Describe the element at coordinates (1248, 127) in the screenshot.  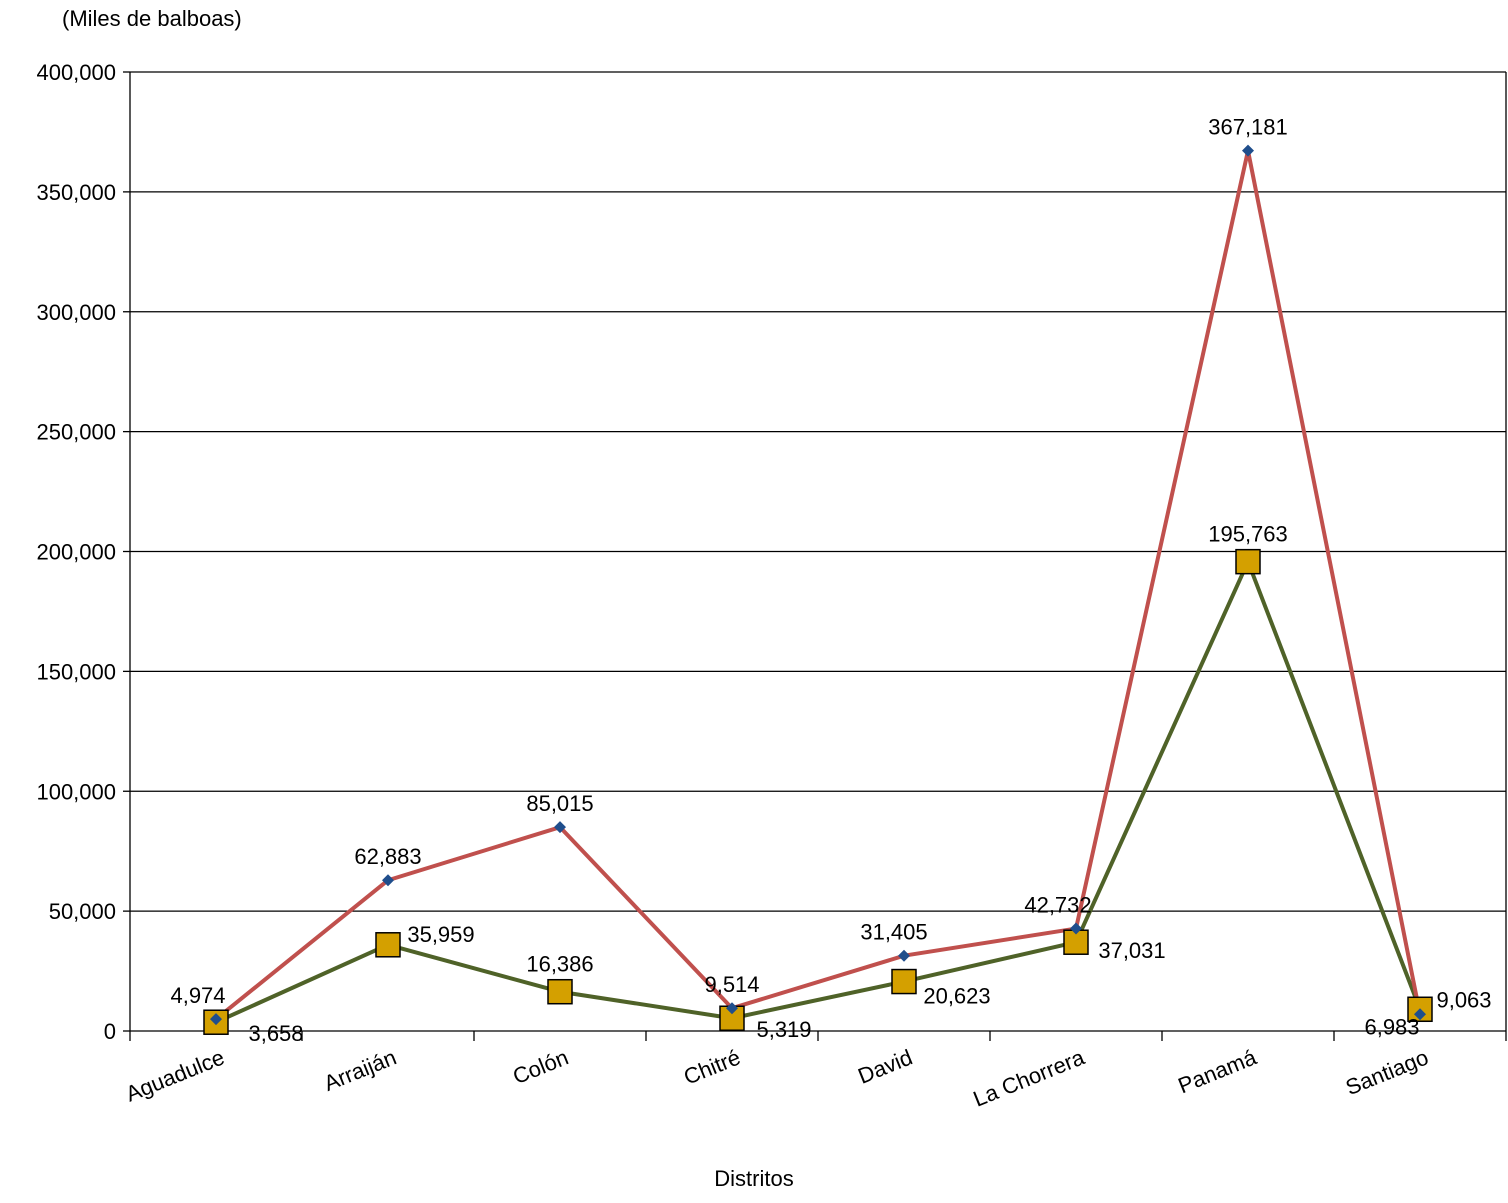
I see `series-1-data-label: 367,181` at that location.